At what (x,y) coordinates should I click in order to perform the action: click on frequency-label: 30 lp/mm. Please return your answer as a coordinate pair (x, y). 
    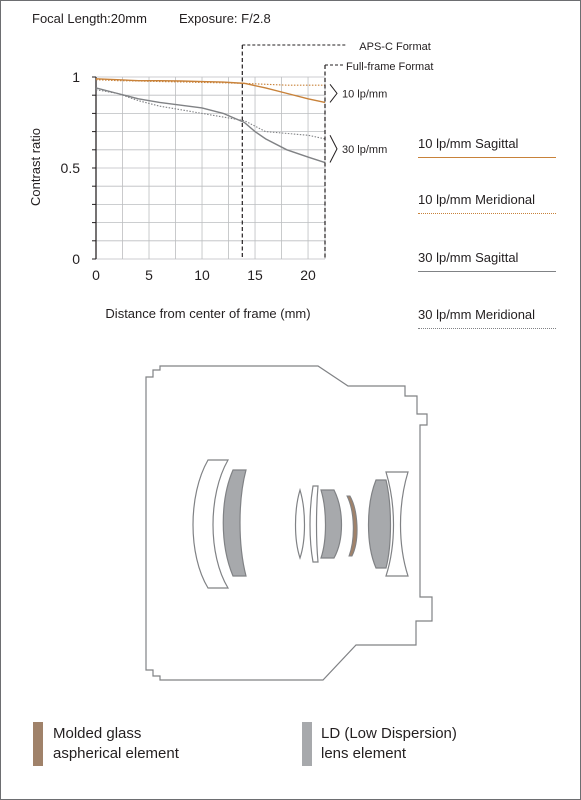
    Looking at the image, I should click on (364, 150).